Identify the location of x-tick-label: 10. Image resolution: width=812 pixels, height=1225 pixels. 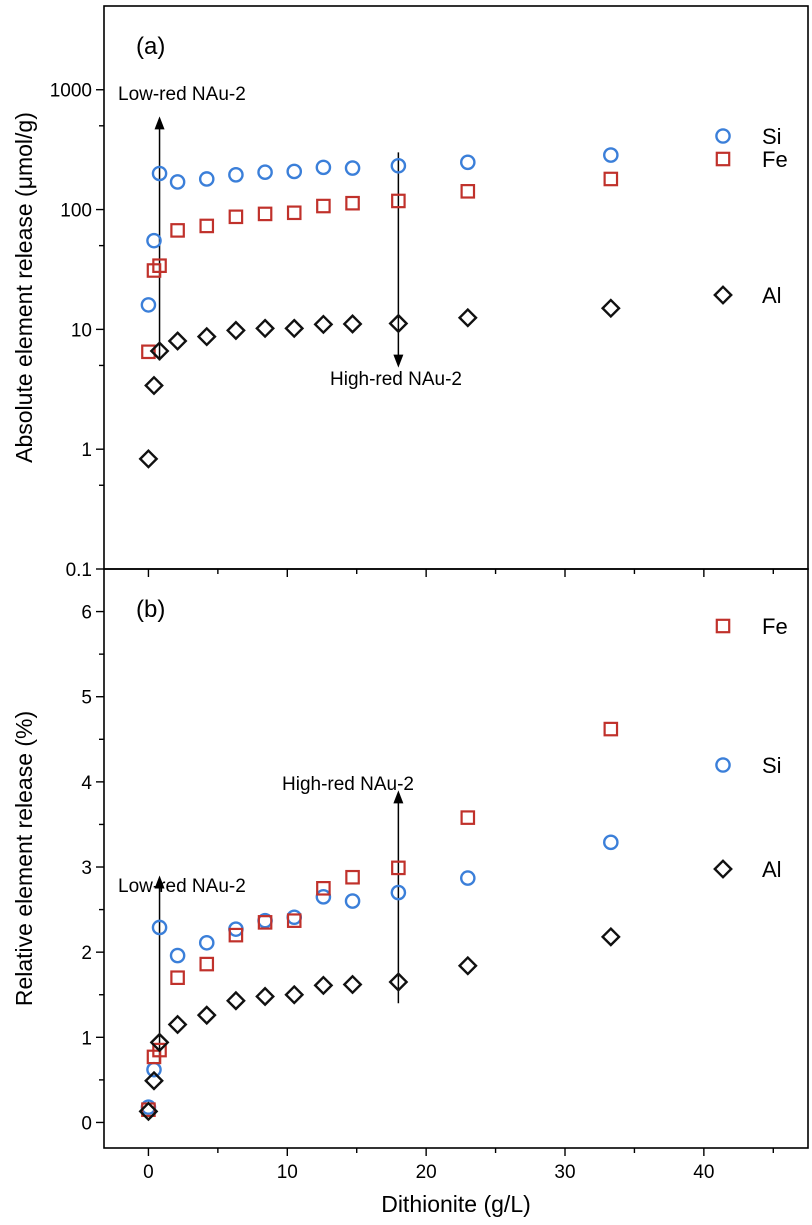
(287, 1172).